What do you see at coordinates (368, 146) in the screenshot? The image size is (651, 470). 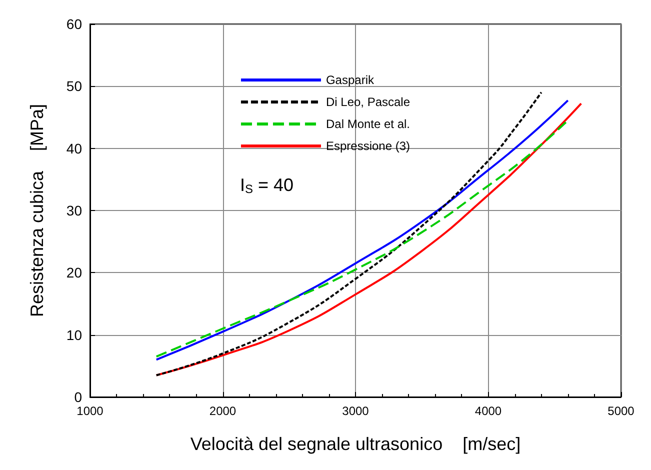 I see `legend-label: Espressione (3)` at bounding box center [368, 146].